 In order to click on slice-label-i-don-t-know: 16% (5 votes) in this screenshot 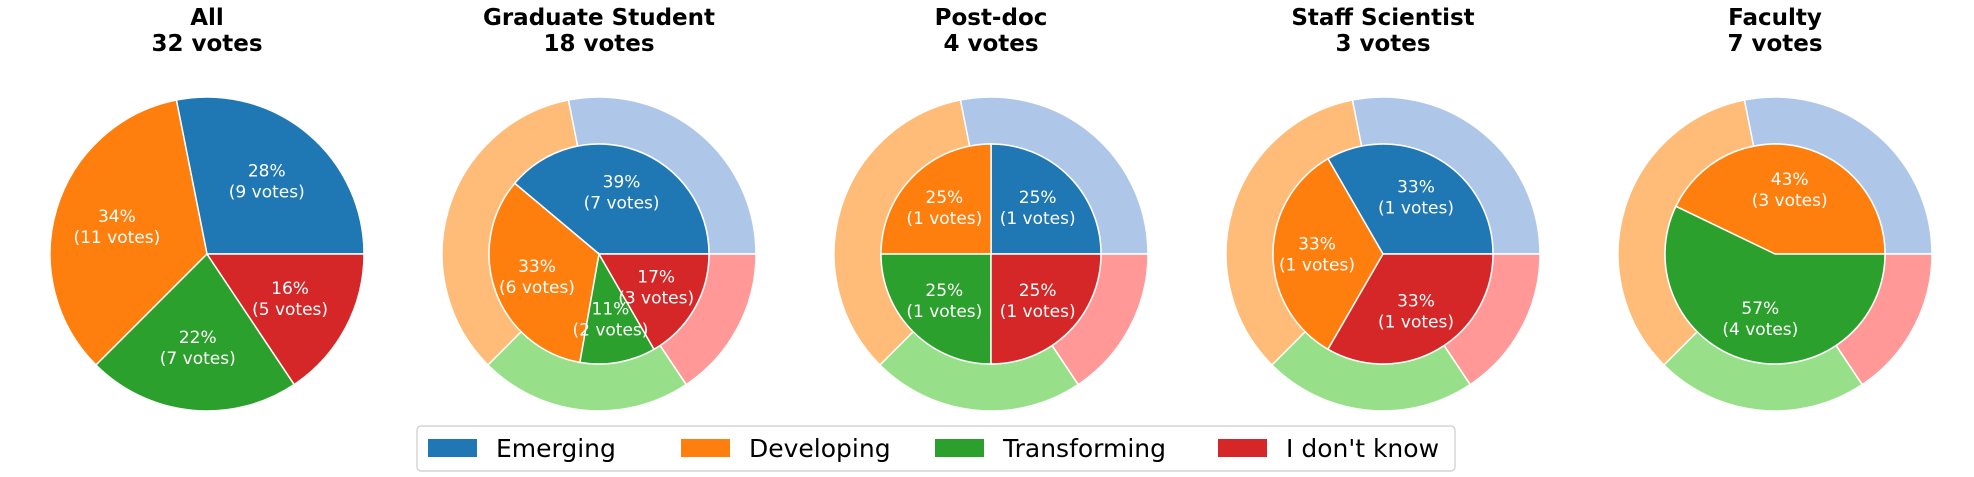, I will do `click(290, 299)`.